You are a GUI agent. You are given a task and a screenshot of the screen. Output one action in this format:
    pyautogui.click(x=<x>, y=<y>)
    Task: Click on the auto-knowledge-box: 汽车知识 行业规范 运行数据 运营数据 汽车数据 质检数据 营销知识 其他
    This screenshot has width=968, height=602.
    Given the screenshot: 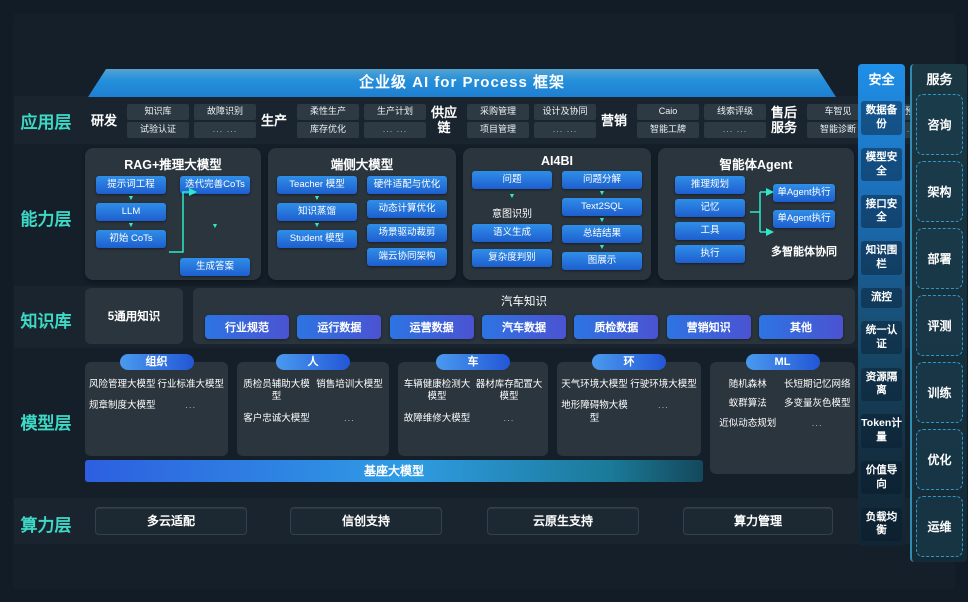 What is the action you would take?
    pyautogui.click(x=524, y=316)
    